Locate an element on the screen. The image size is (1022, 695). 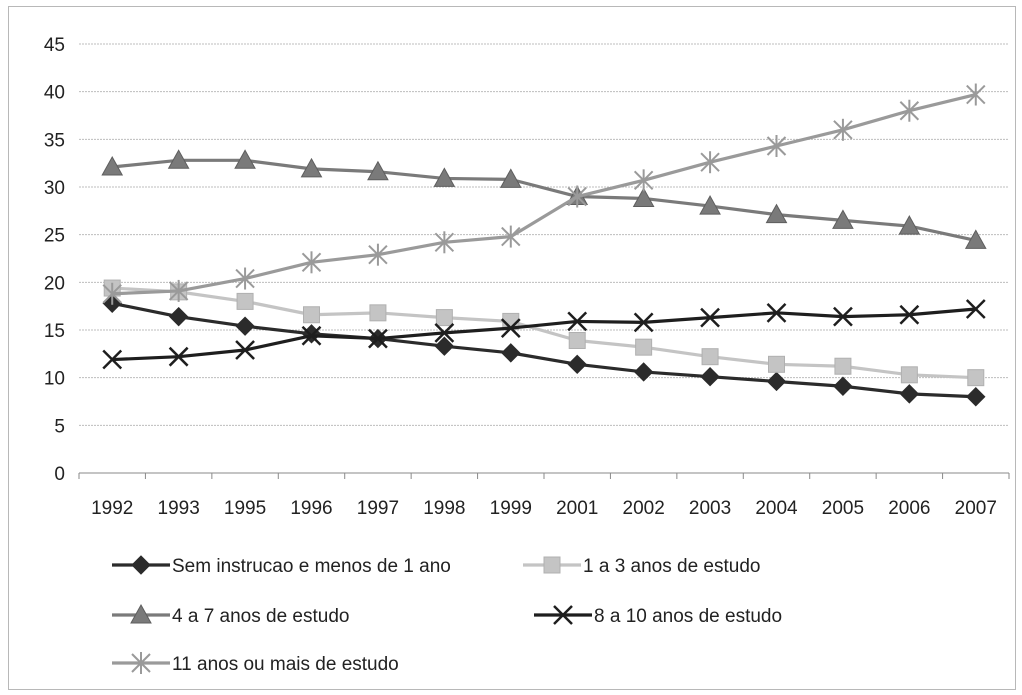
y-tick-label: 40 is located at coordinates (54, 93).